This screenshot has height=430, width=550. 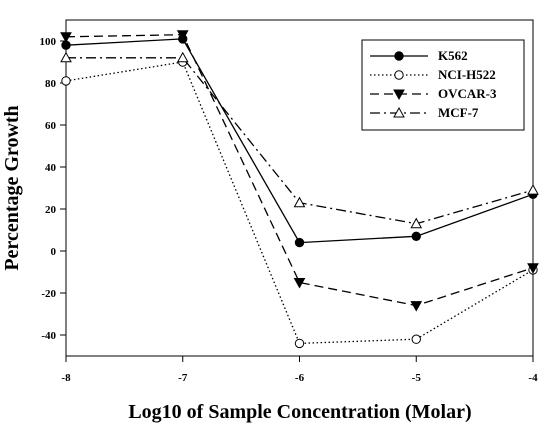 I want to click on legend-items: K562 NCI-H522 OVCAR-3 MCF-7, so click(x=433, y=84).